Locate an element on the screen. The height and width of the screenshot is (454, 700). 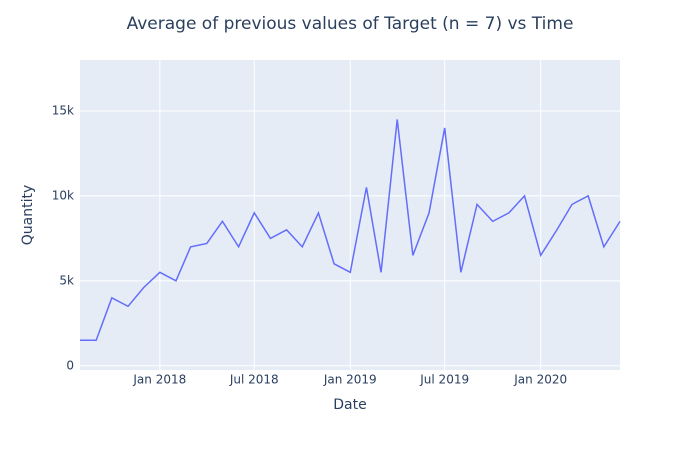
y-tick-label: 5k is located at coordinates (66, 280).